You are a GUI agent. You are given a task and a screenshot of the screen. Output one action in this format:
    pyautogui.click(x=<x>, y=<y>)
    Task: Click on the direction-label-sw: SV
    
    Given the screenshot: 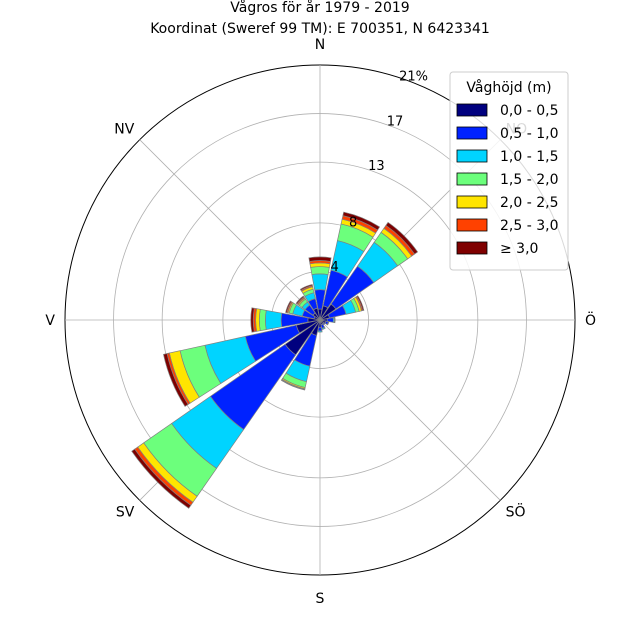 What is the action you would take?
    pyautogui.click(x=125, y=513)
    